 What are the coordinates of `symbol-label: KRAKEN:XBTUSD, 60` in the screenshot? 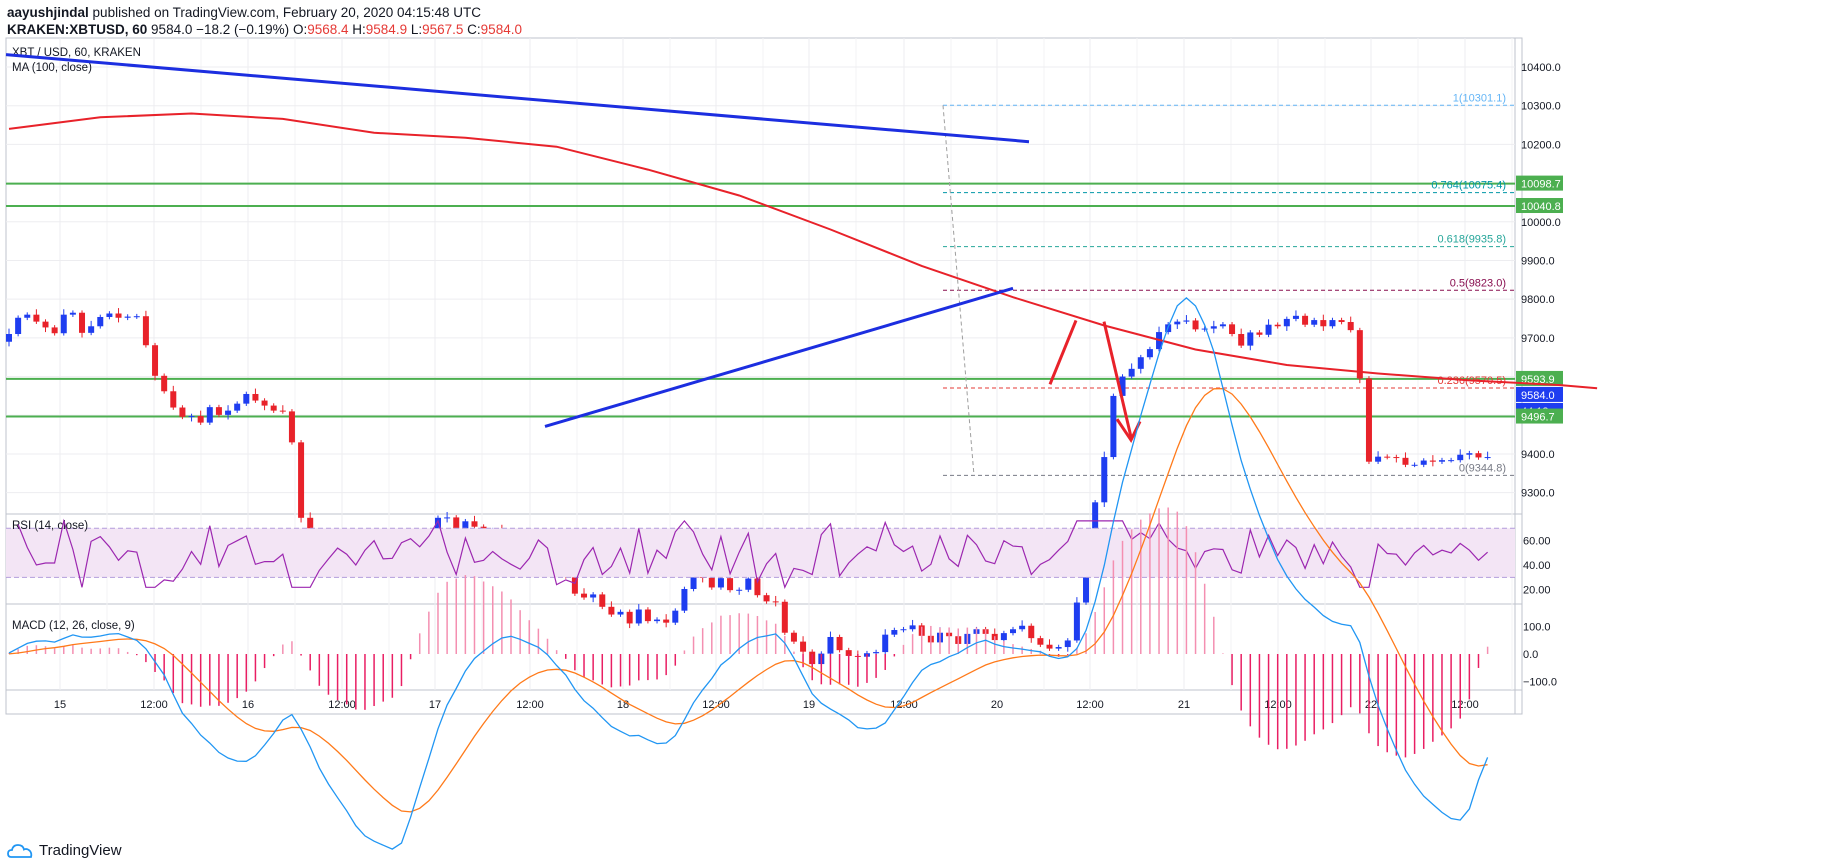 It's located at (77, 29).